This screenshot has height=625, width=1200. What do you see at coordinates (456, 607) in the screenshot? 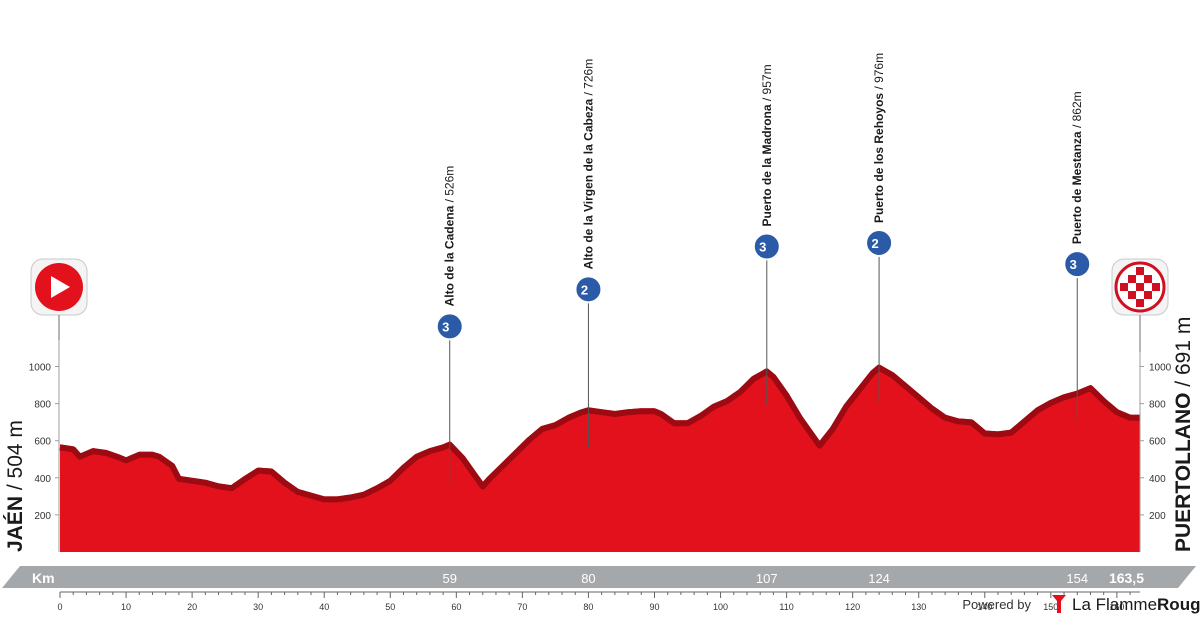
I see `x-tick-label: 60` at bounding box center [456, 607].